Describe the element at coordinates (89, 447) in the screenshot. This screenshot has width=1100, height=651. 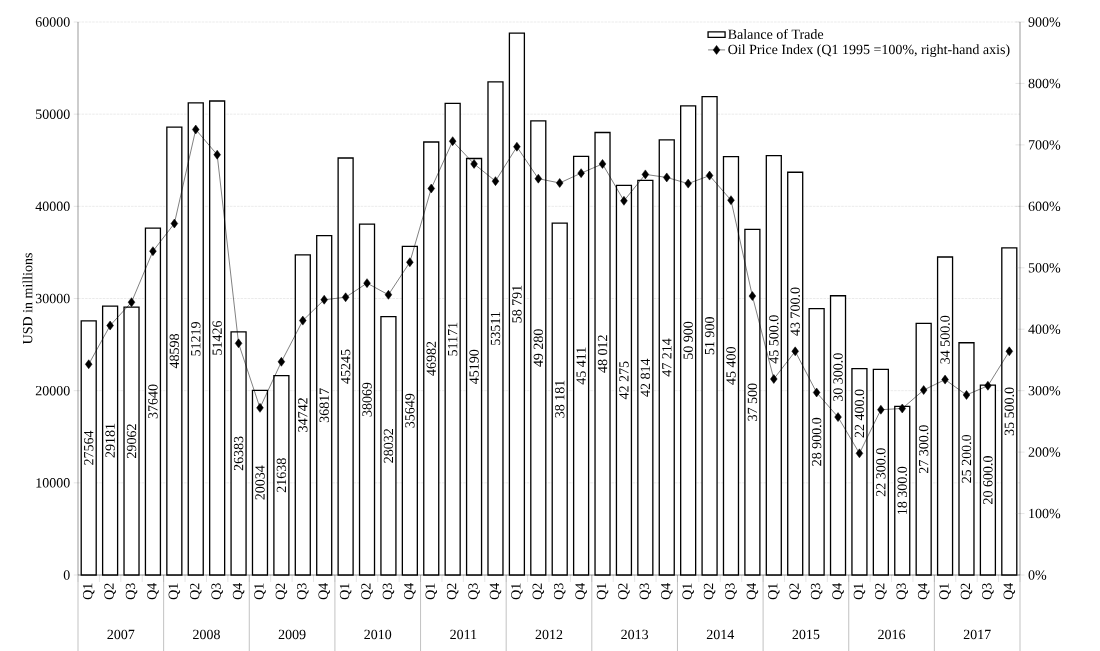
I see `data-label: 27564` at that location.